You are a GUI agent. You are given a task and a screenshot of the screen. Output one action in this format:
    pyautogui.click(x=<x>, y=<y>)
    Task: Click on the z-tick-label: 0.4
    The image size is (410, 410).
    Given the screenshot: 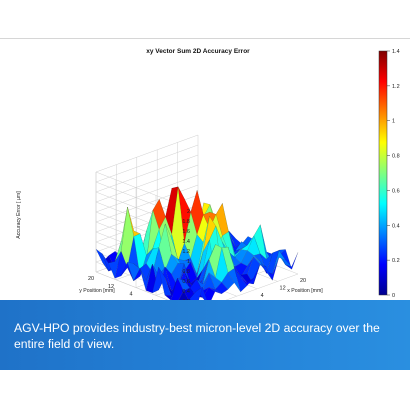 What is the action you would take?
    pyautogui.click(x=186, y=292)
    